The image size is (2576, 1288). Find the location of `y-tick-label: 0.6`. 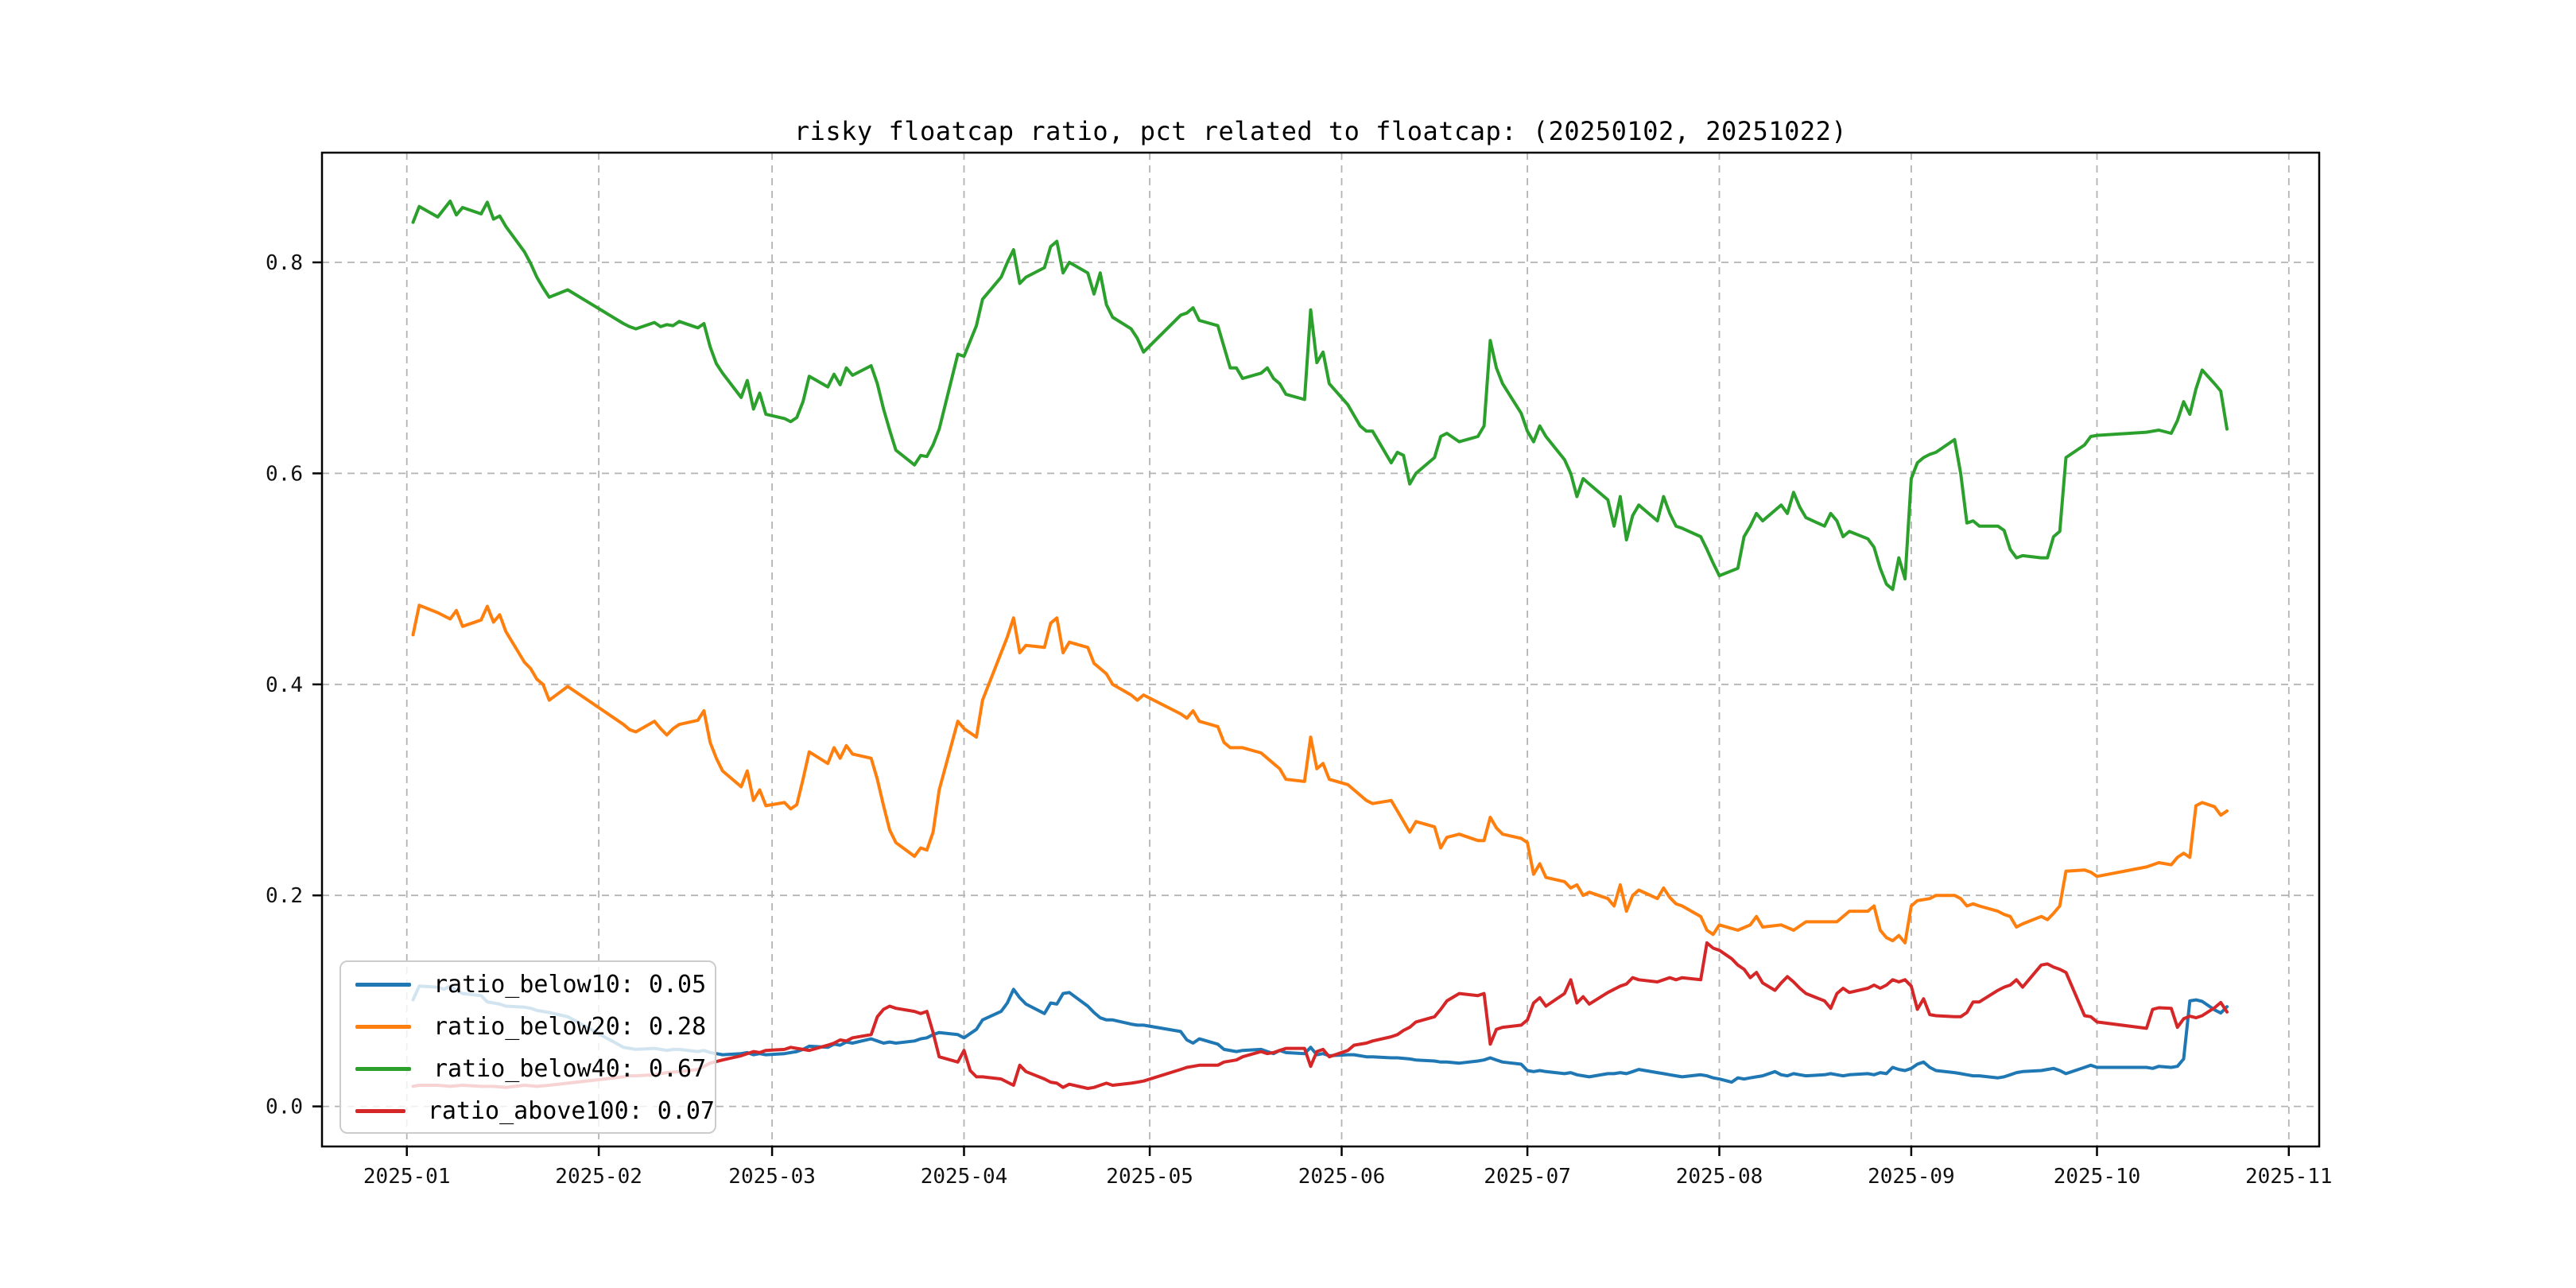

y-tick-label: 0.6 is located at coordinates (284, 474).